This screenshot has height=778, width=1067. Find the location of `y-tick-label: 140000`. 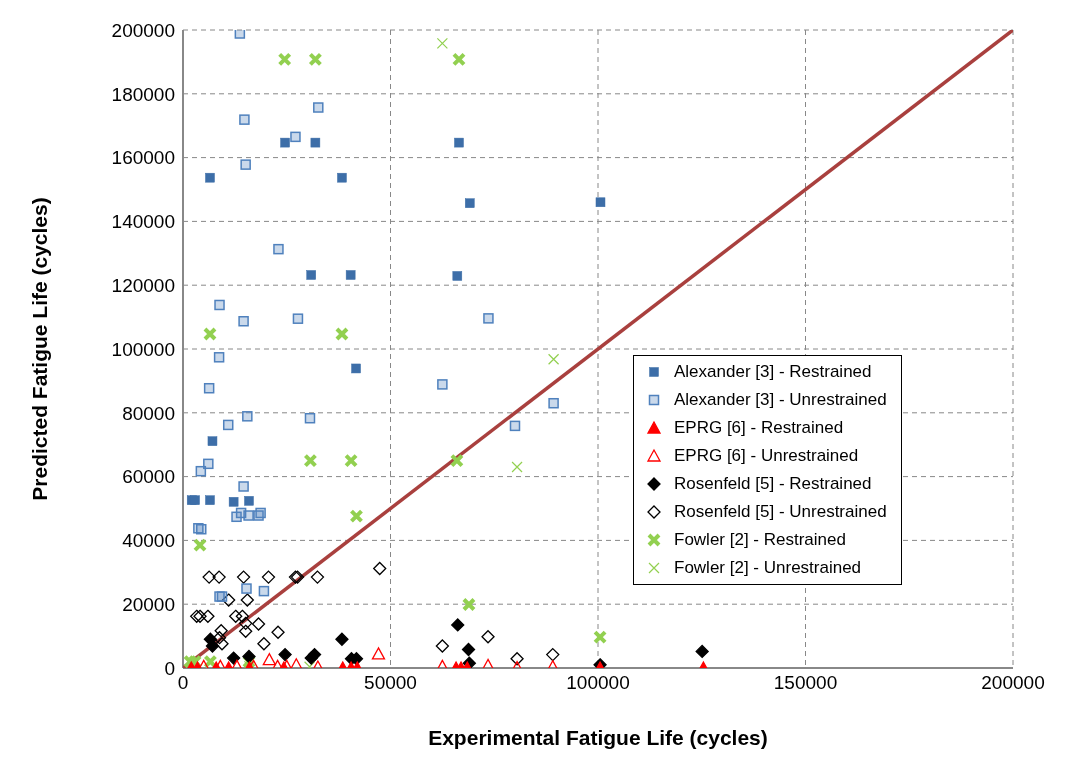

y-tick-label: 140000 is located at coordinates (143, 222).